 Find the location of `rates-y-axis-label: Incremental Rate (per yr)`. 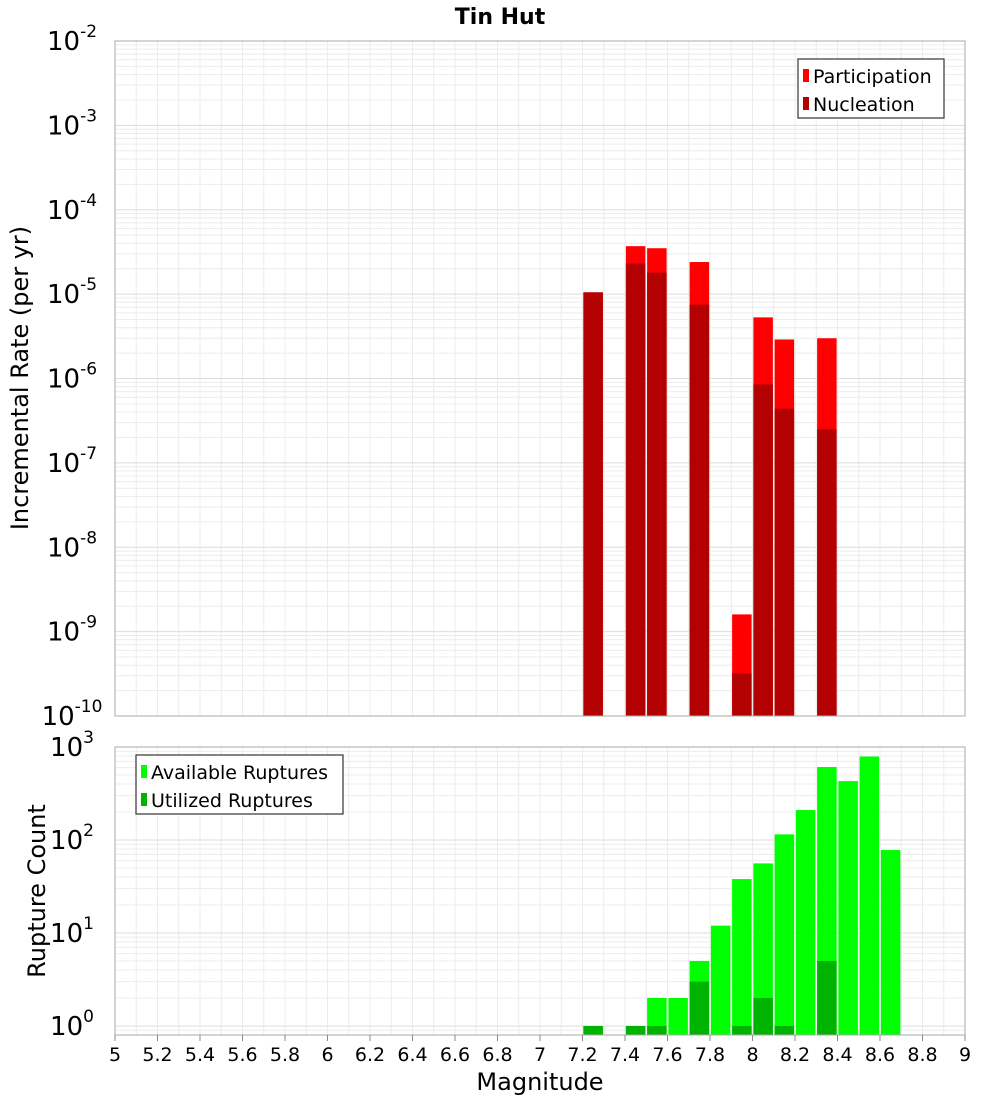

rates-y-axis-label: Incremental Rate (per yr) is located at coordinates (20, 378).